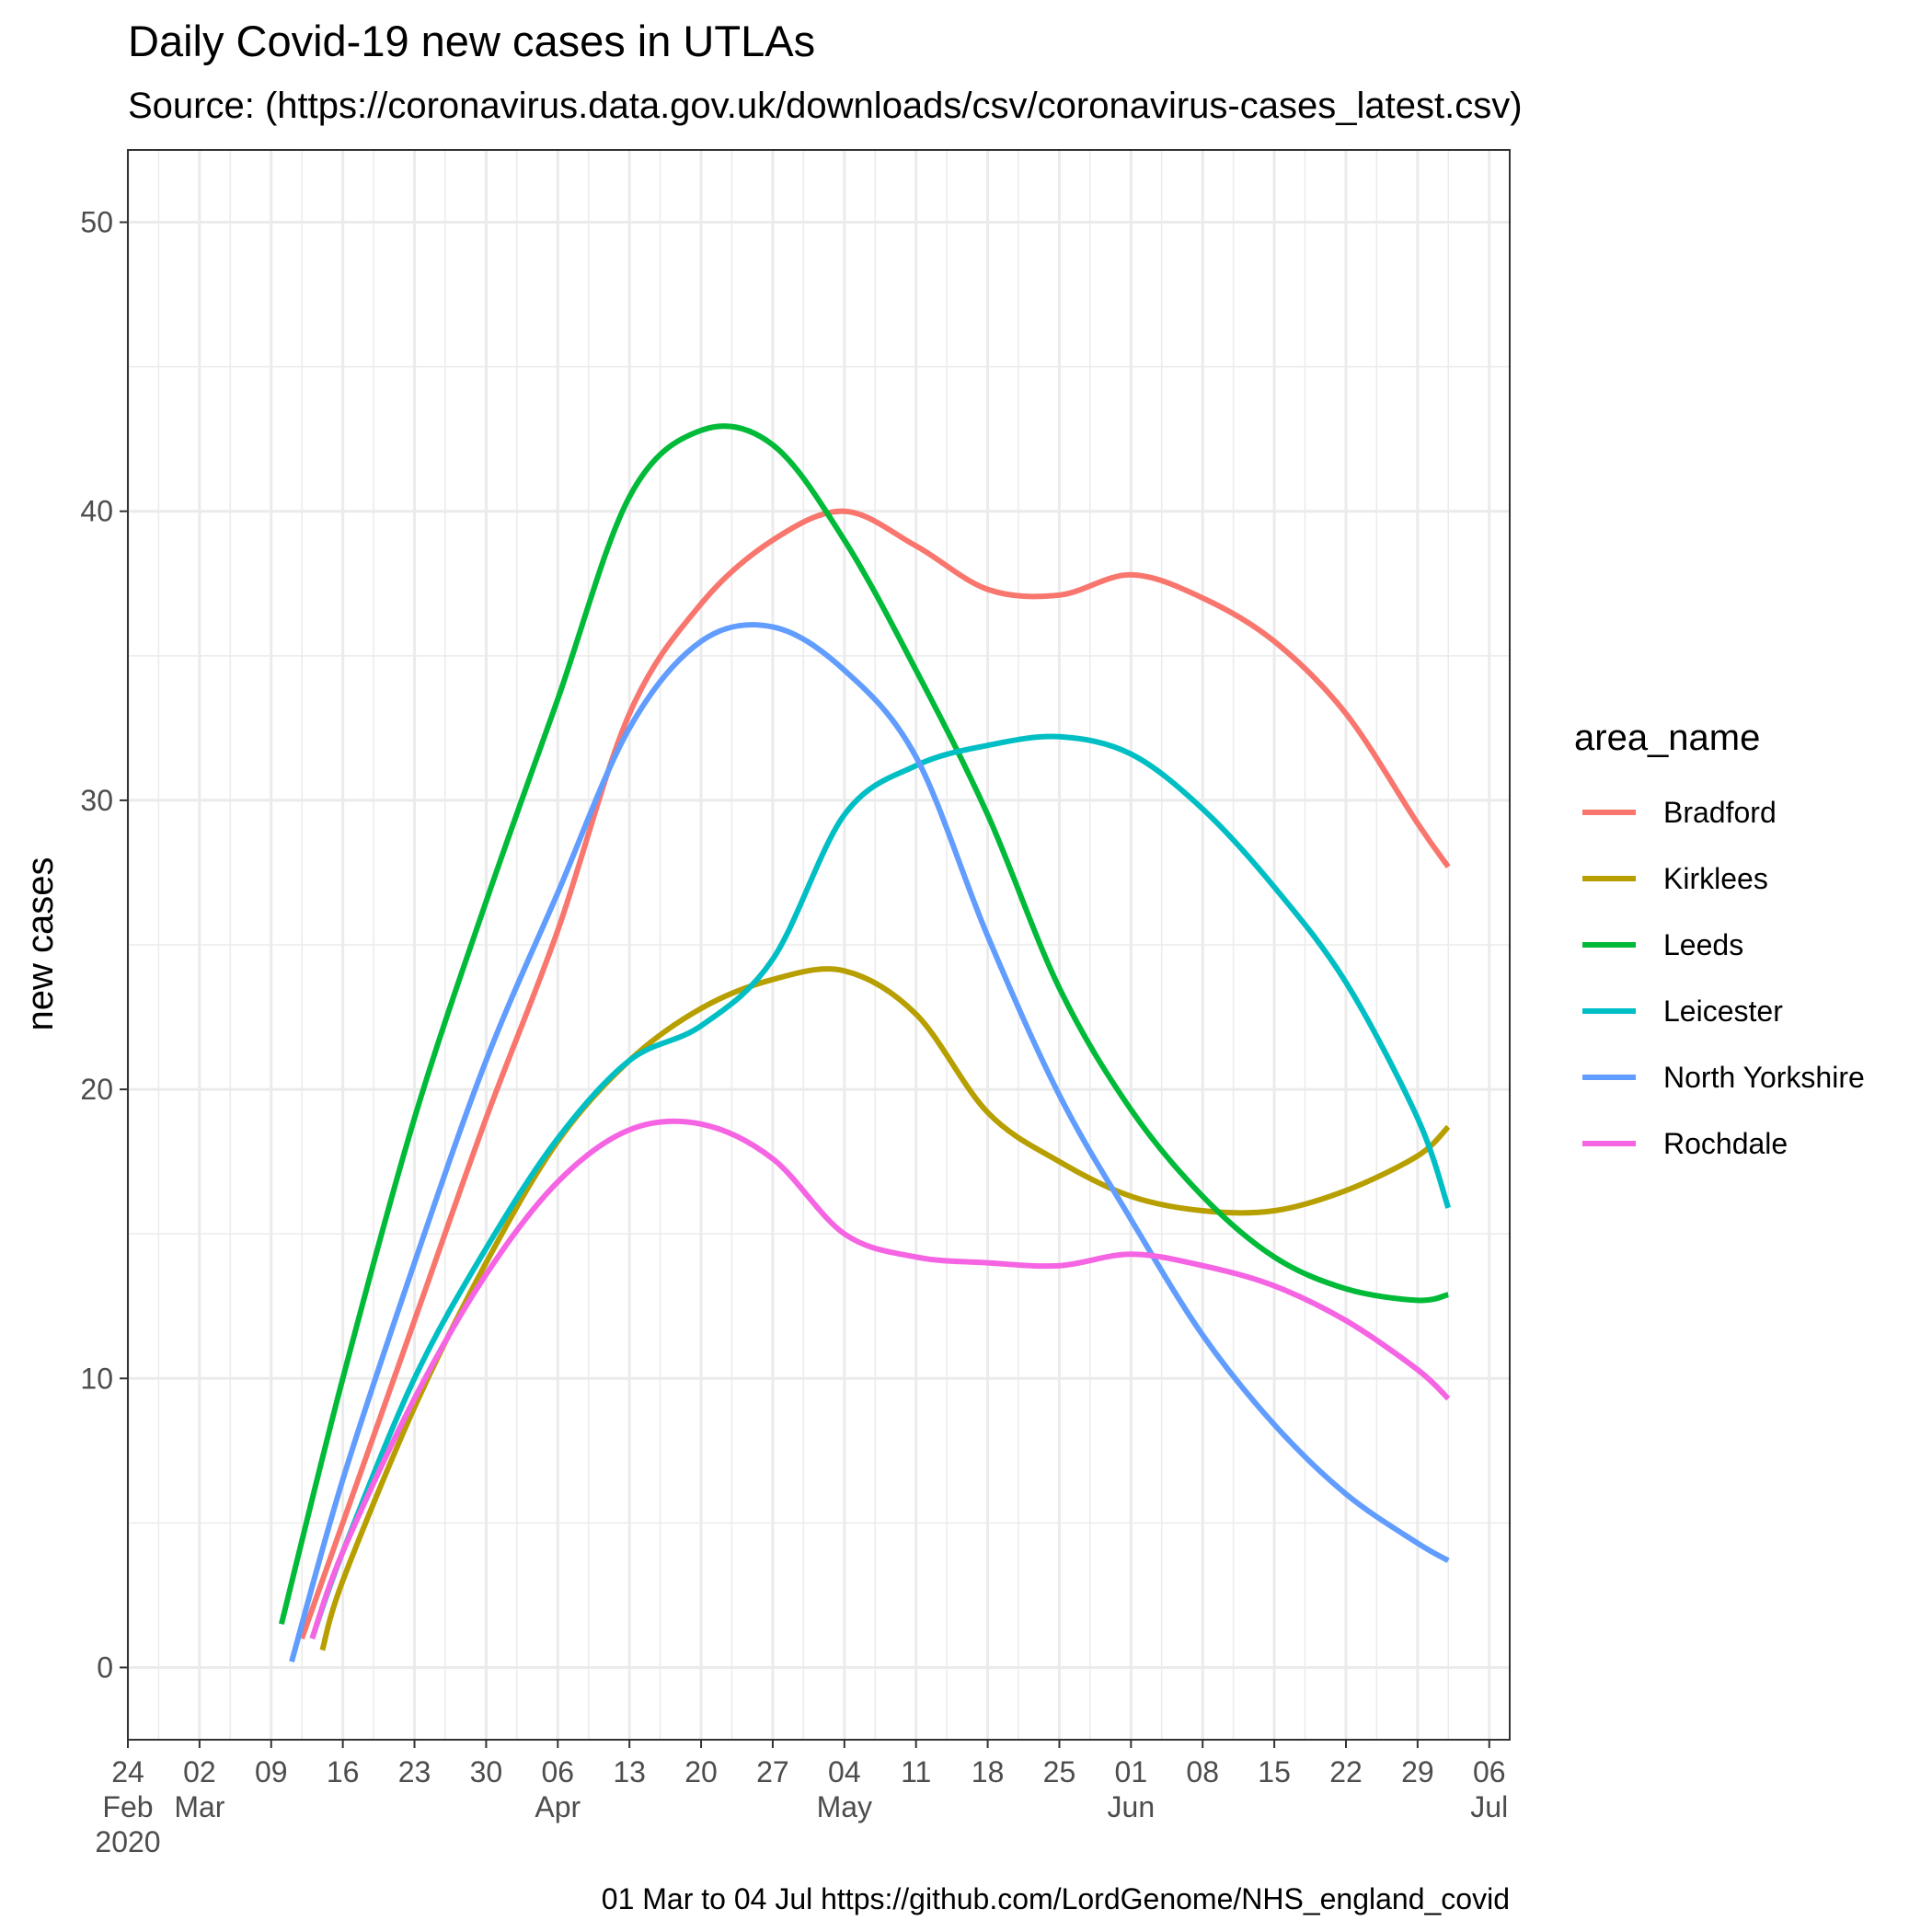 This screenshot has width=1932, height=1932. What do you see at coordinates (1667, 738) in the screenshot?
I see `legend-title: area_name` at bounding box center [1667, 738].